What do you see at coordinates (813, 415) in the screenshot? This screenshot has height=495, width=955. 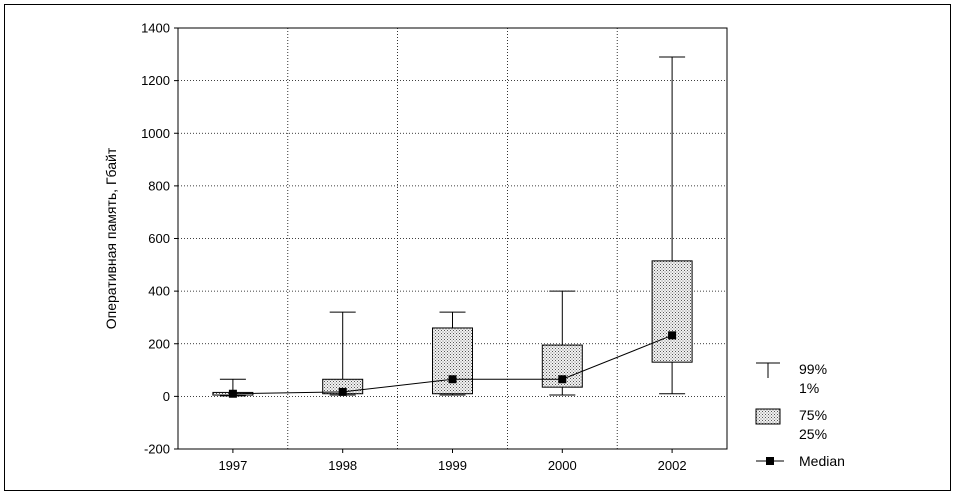 I see `legend-box-high: 75%` at bounding box center [813, 415].